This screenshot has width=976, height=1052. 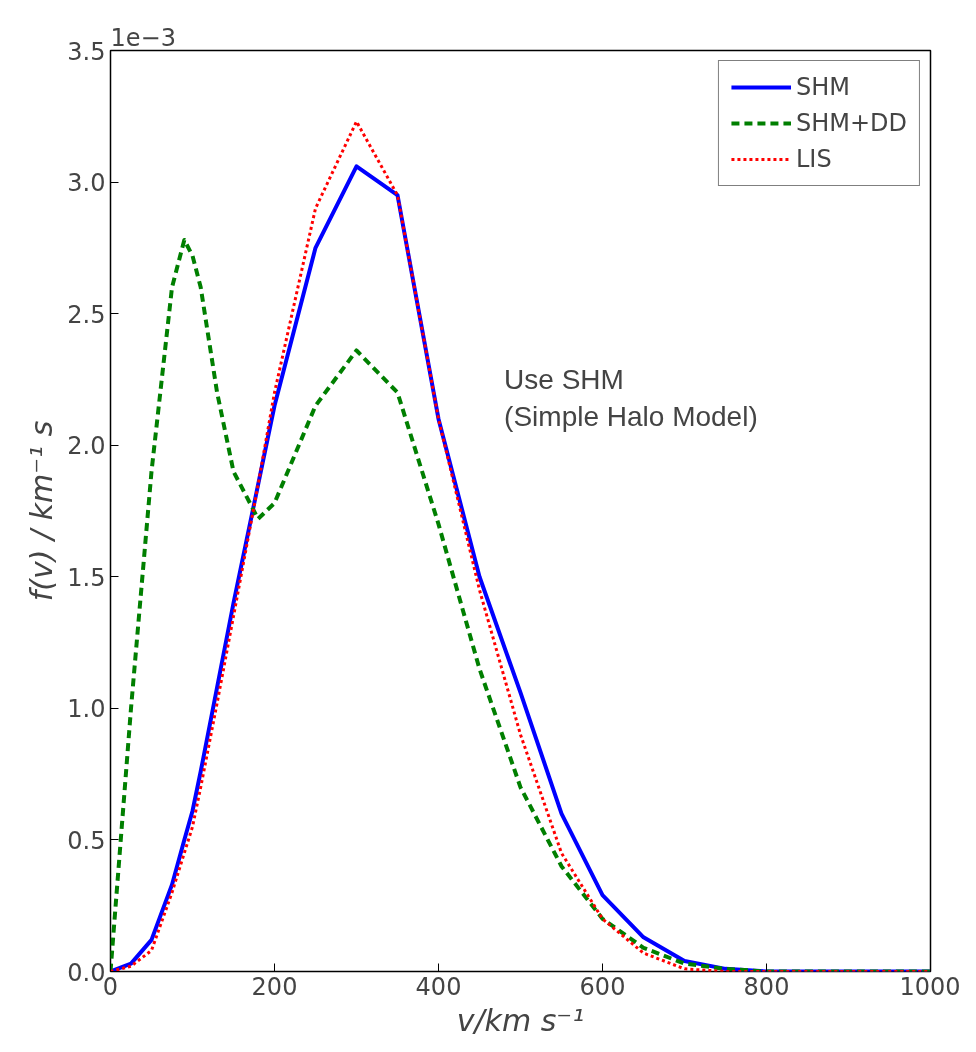 I want to click on legend-label: SHM+DD, so click(x=851, y=123).